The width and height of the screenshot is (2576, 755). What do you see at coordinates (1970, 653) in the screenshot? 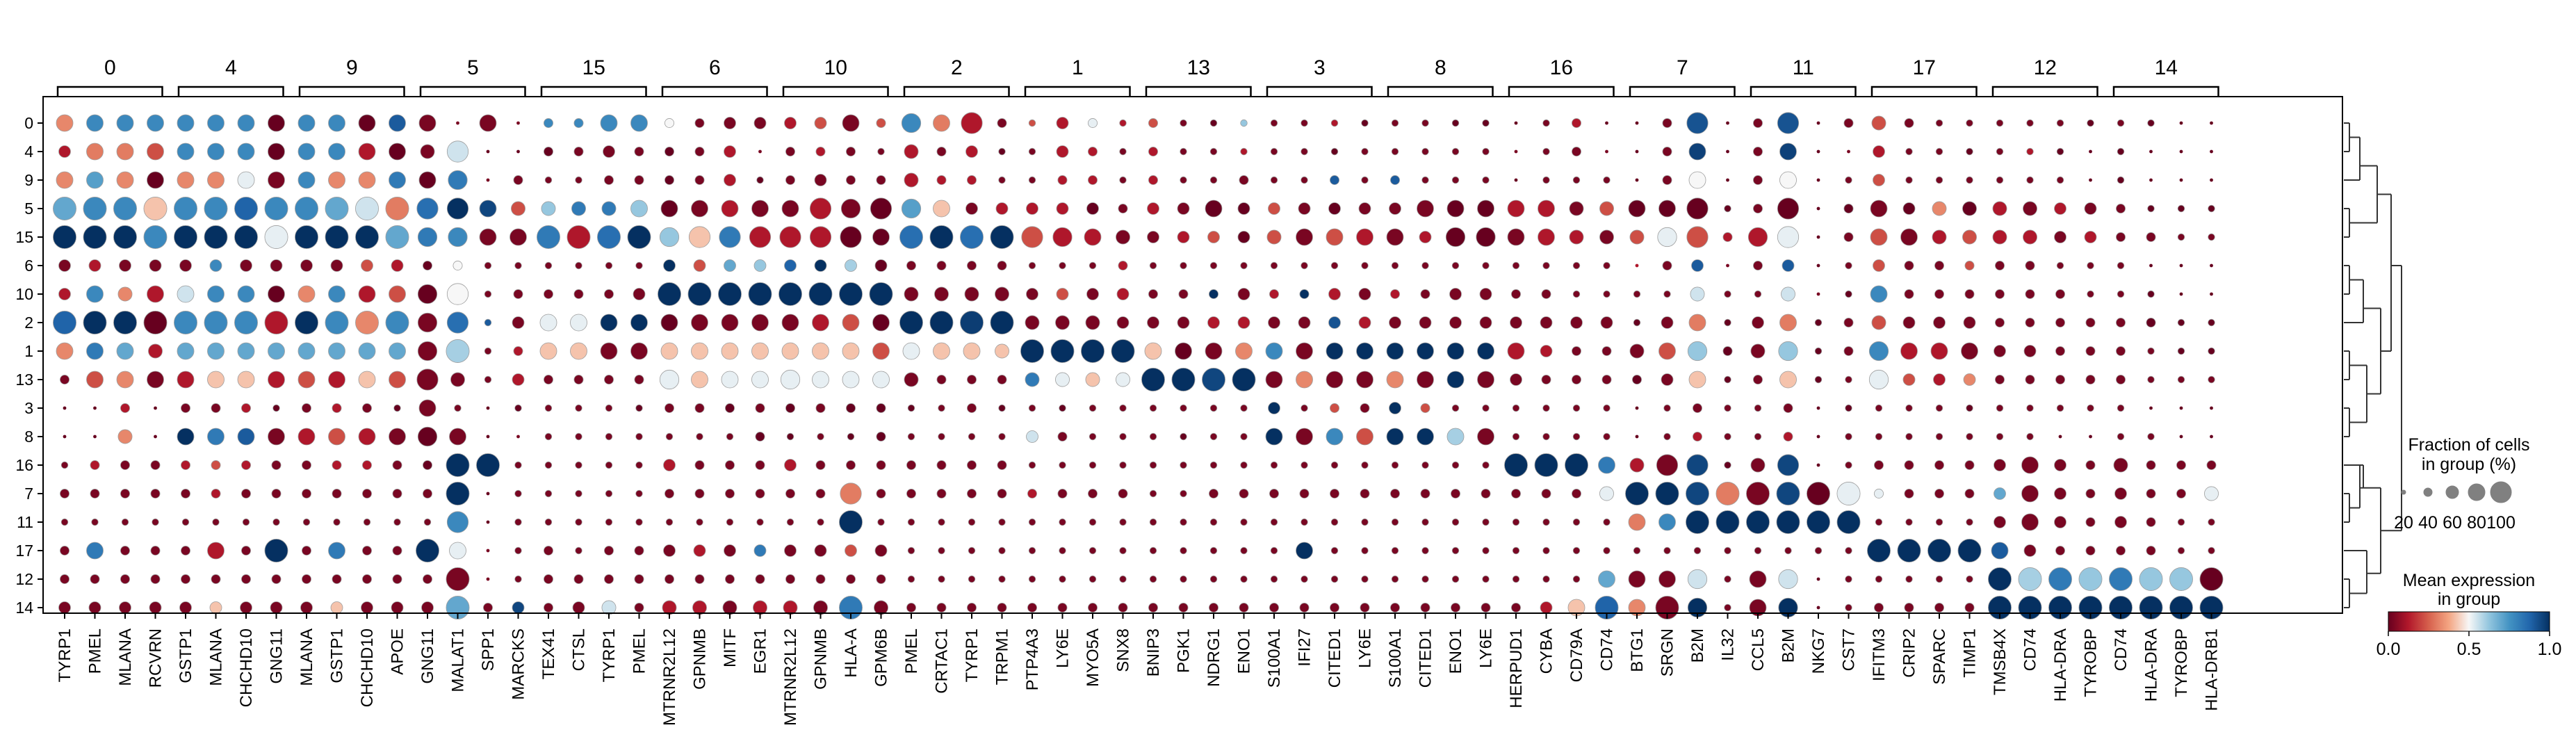
I see `gene-label: TIMP1` at bounding box center [1970, 653].